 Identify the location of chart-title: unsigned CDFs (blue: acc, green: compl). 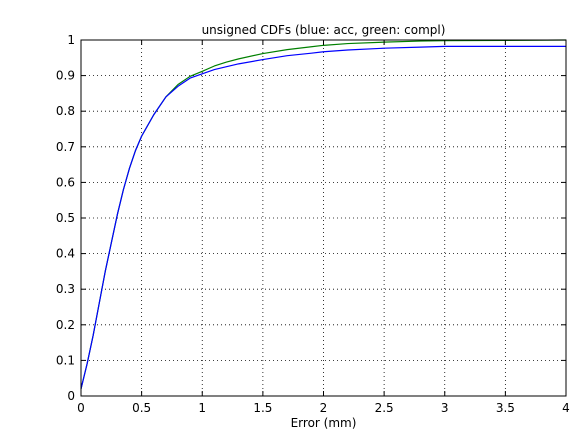
(324, 30).